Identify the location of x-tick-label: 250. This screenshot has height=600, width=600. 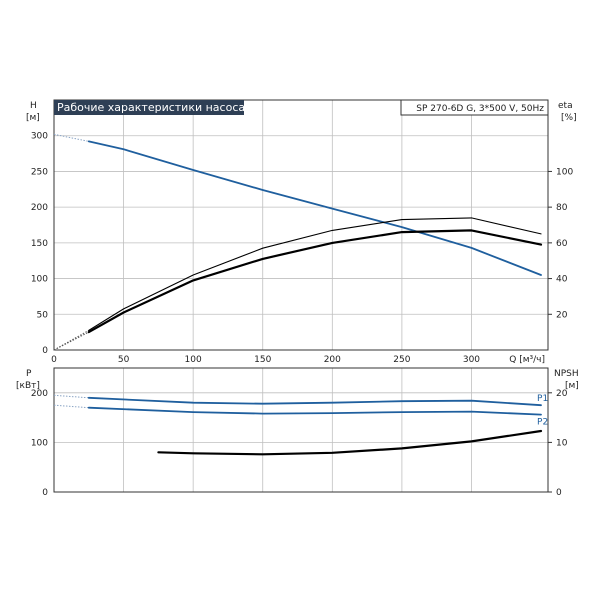
(401, 360).